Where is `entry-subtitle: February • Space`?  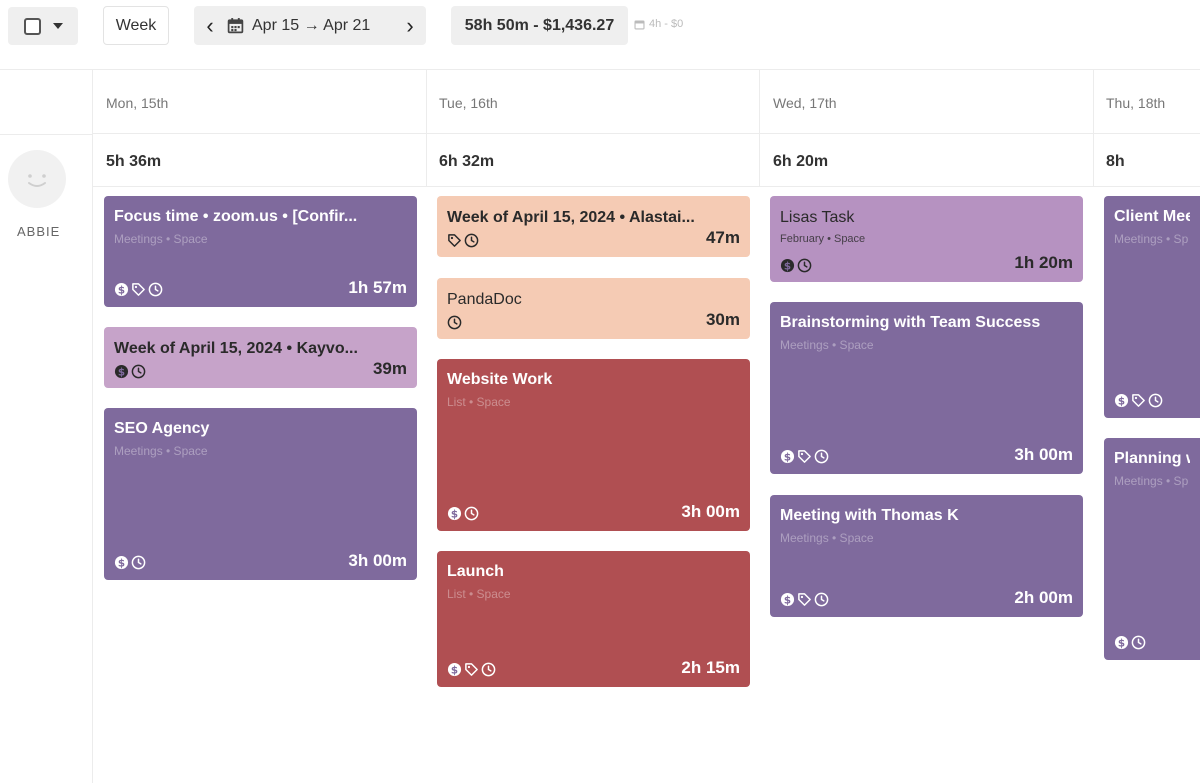
entry-subtitle: February • Space is located at coordinates (823, 239).